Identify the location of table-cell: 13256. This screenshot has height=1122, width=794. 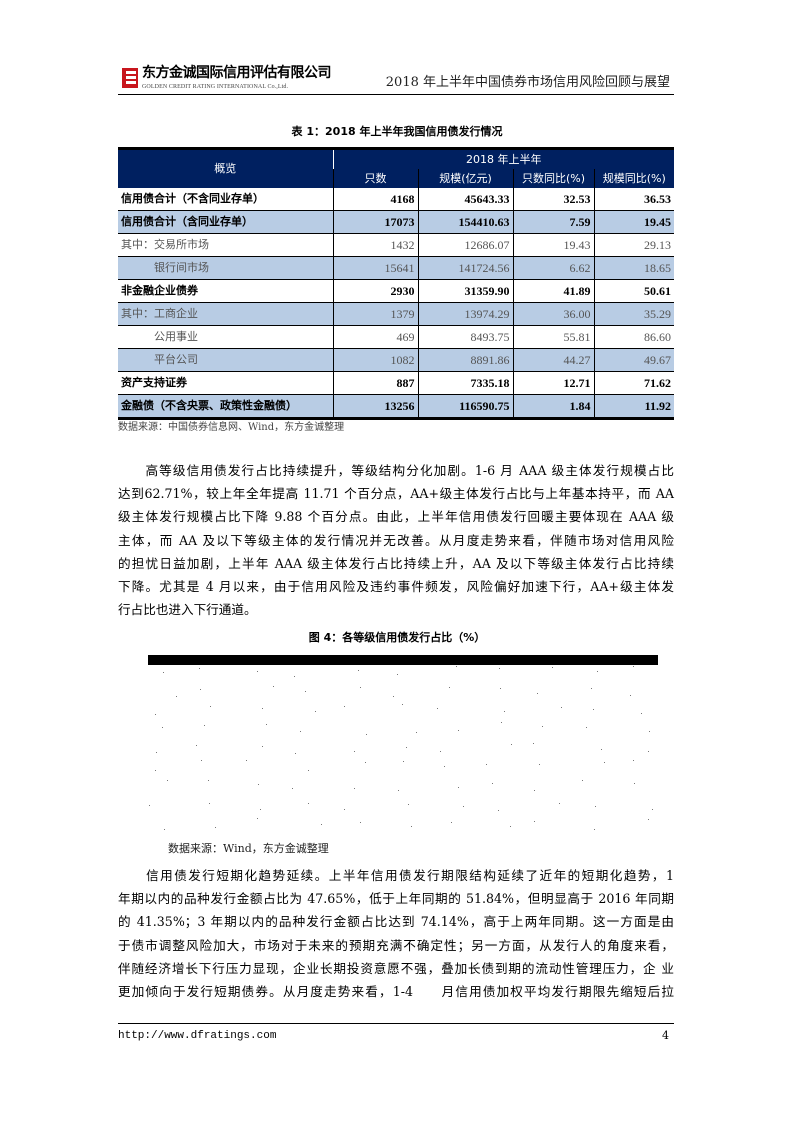
(375, 406).